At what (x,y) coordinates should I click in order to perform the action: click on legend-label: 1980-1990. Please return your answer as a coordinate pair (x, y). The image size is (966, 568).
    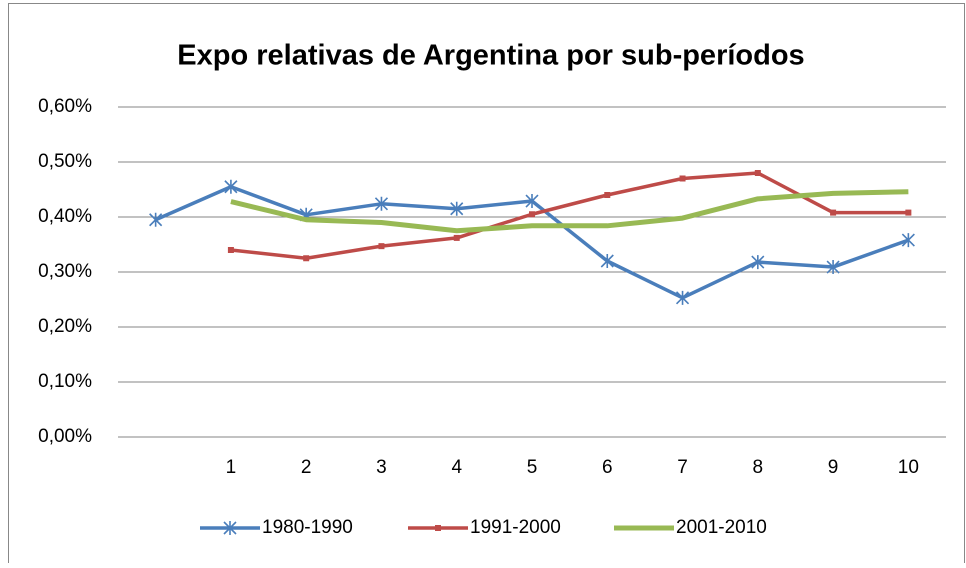
    Looking at the image, I should click on (307, 527).